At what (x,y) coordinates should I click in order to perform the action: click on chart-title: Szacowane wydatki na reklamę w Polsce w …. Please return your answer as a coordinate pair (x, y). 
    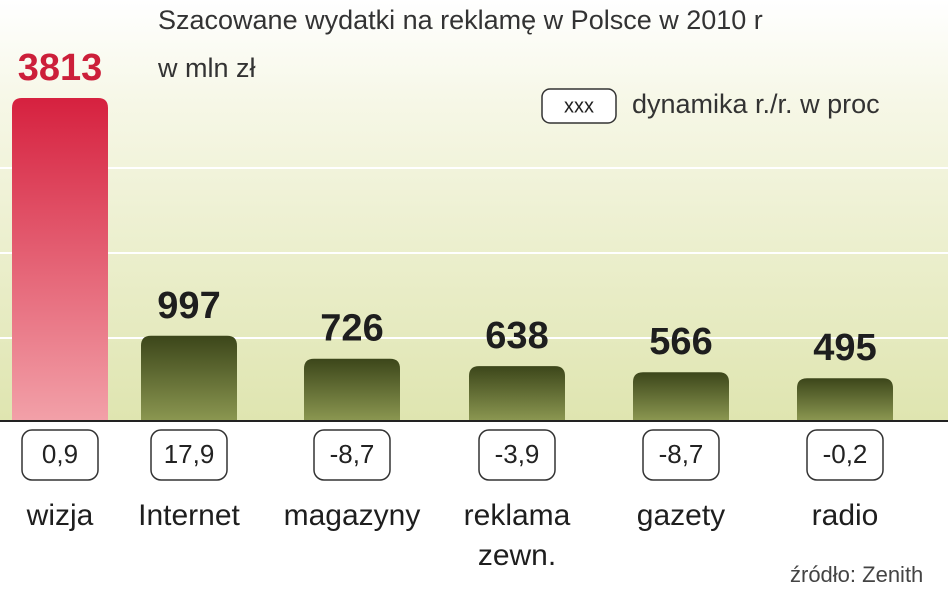
    Looking at the image, I should click on (460, 20).